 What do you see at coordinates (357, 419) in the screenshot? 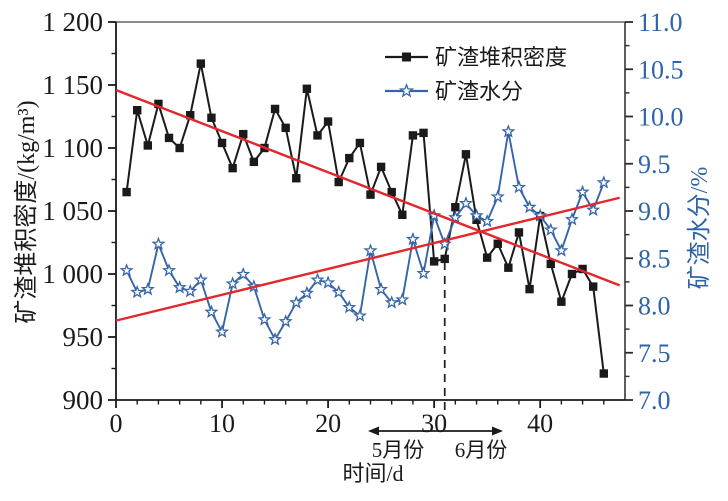
I see `x-axis-ticks: 0 10 20 30 40` at bounding box center [357, 419].